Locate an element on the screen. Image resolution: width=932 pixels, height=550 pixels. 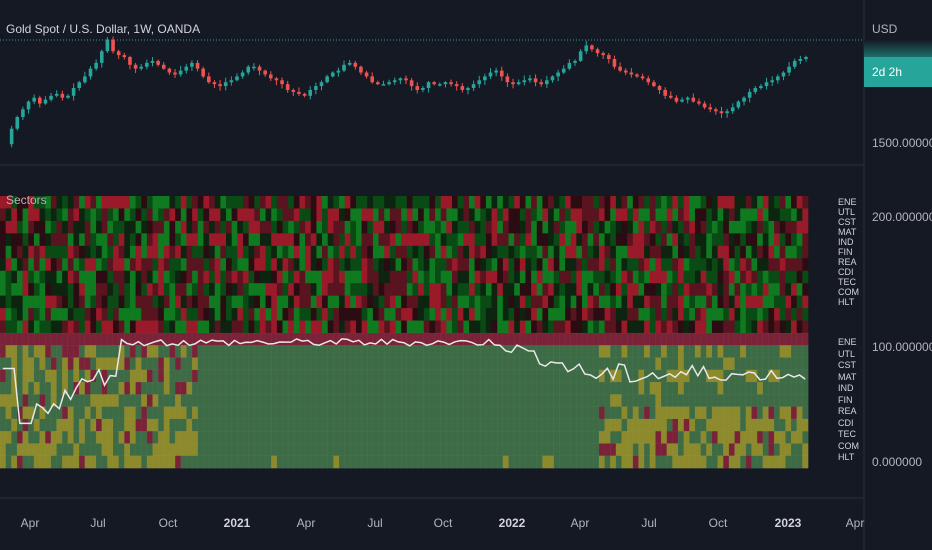
symbol-title: Gold Spot / U.S. Dollar, 1W, OANDA is located at coordinates (103, 29).